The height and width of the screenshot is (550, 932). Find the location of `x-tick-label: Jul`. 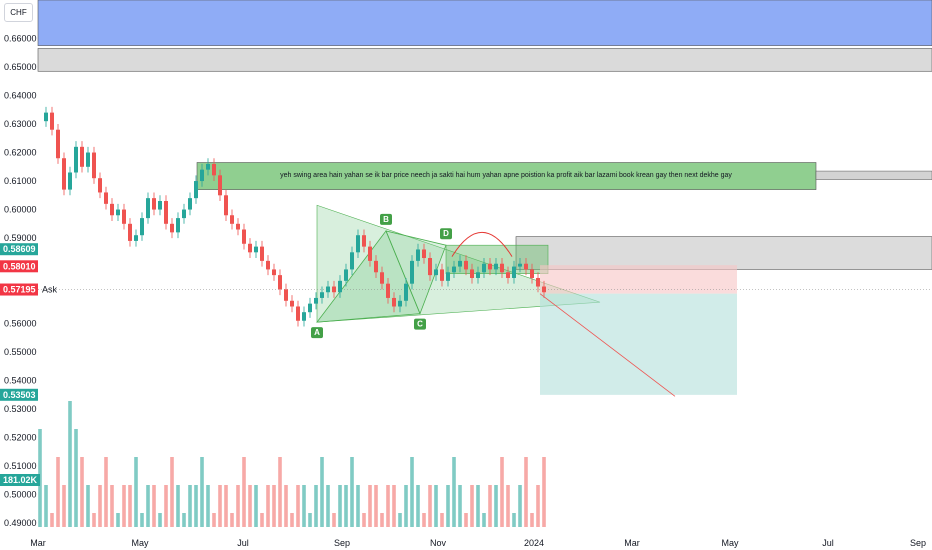

x-tick-label: Jul is located at coordinates (243, 543).